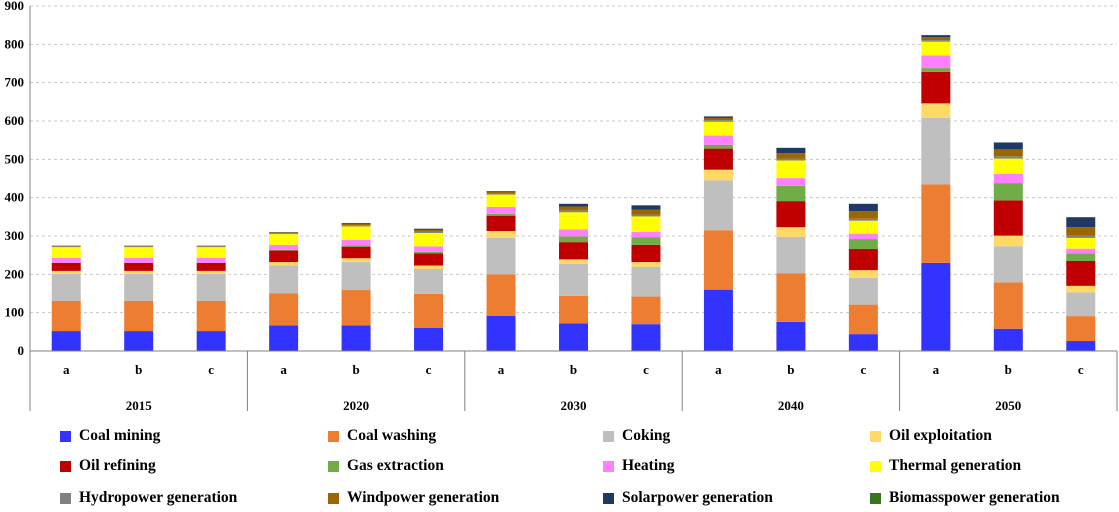 This screenshot has width=1119, height=512. I want to click on bar-segment-2040-a-windpower-generation, so click(718, 119).